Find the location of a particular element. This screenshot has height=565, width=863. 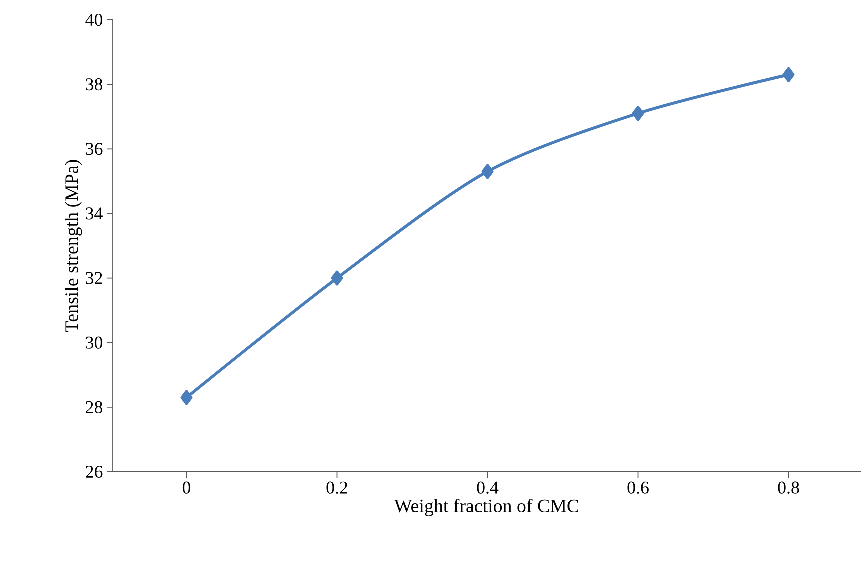

y-tick-label: 26 is located at coordinates (94, 472).